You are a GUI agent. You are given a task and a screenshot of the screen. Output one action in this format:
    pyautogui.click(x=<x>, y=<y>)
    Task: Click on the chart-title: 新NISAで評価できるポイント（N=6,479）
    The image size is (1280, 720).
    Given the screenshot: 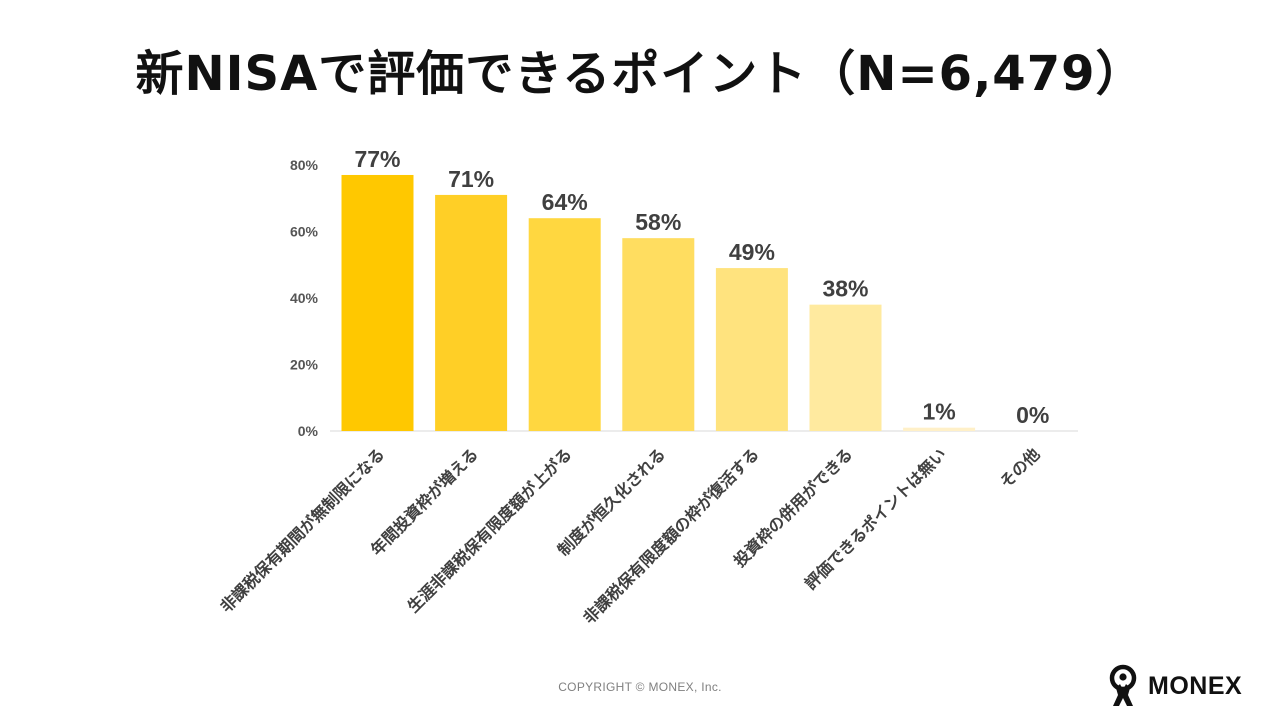 What is the action you would take?
    pyautogui.click(x=640, y=74)
    